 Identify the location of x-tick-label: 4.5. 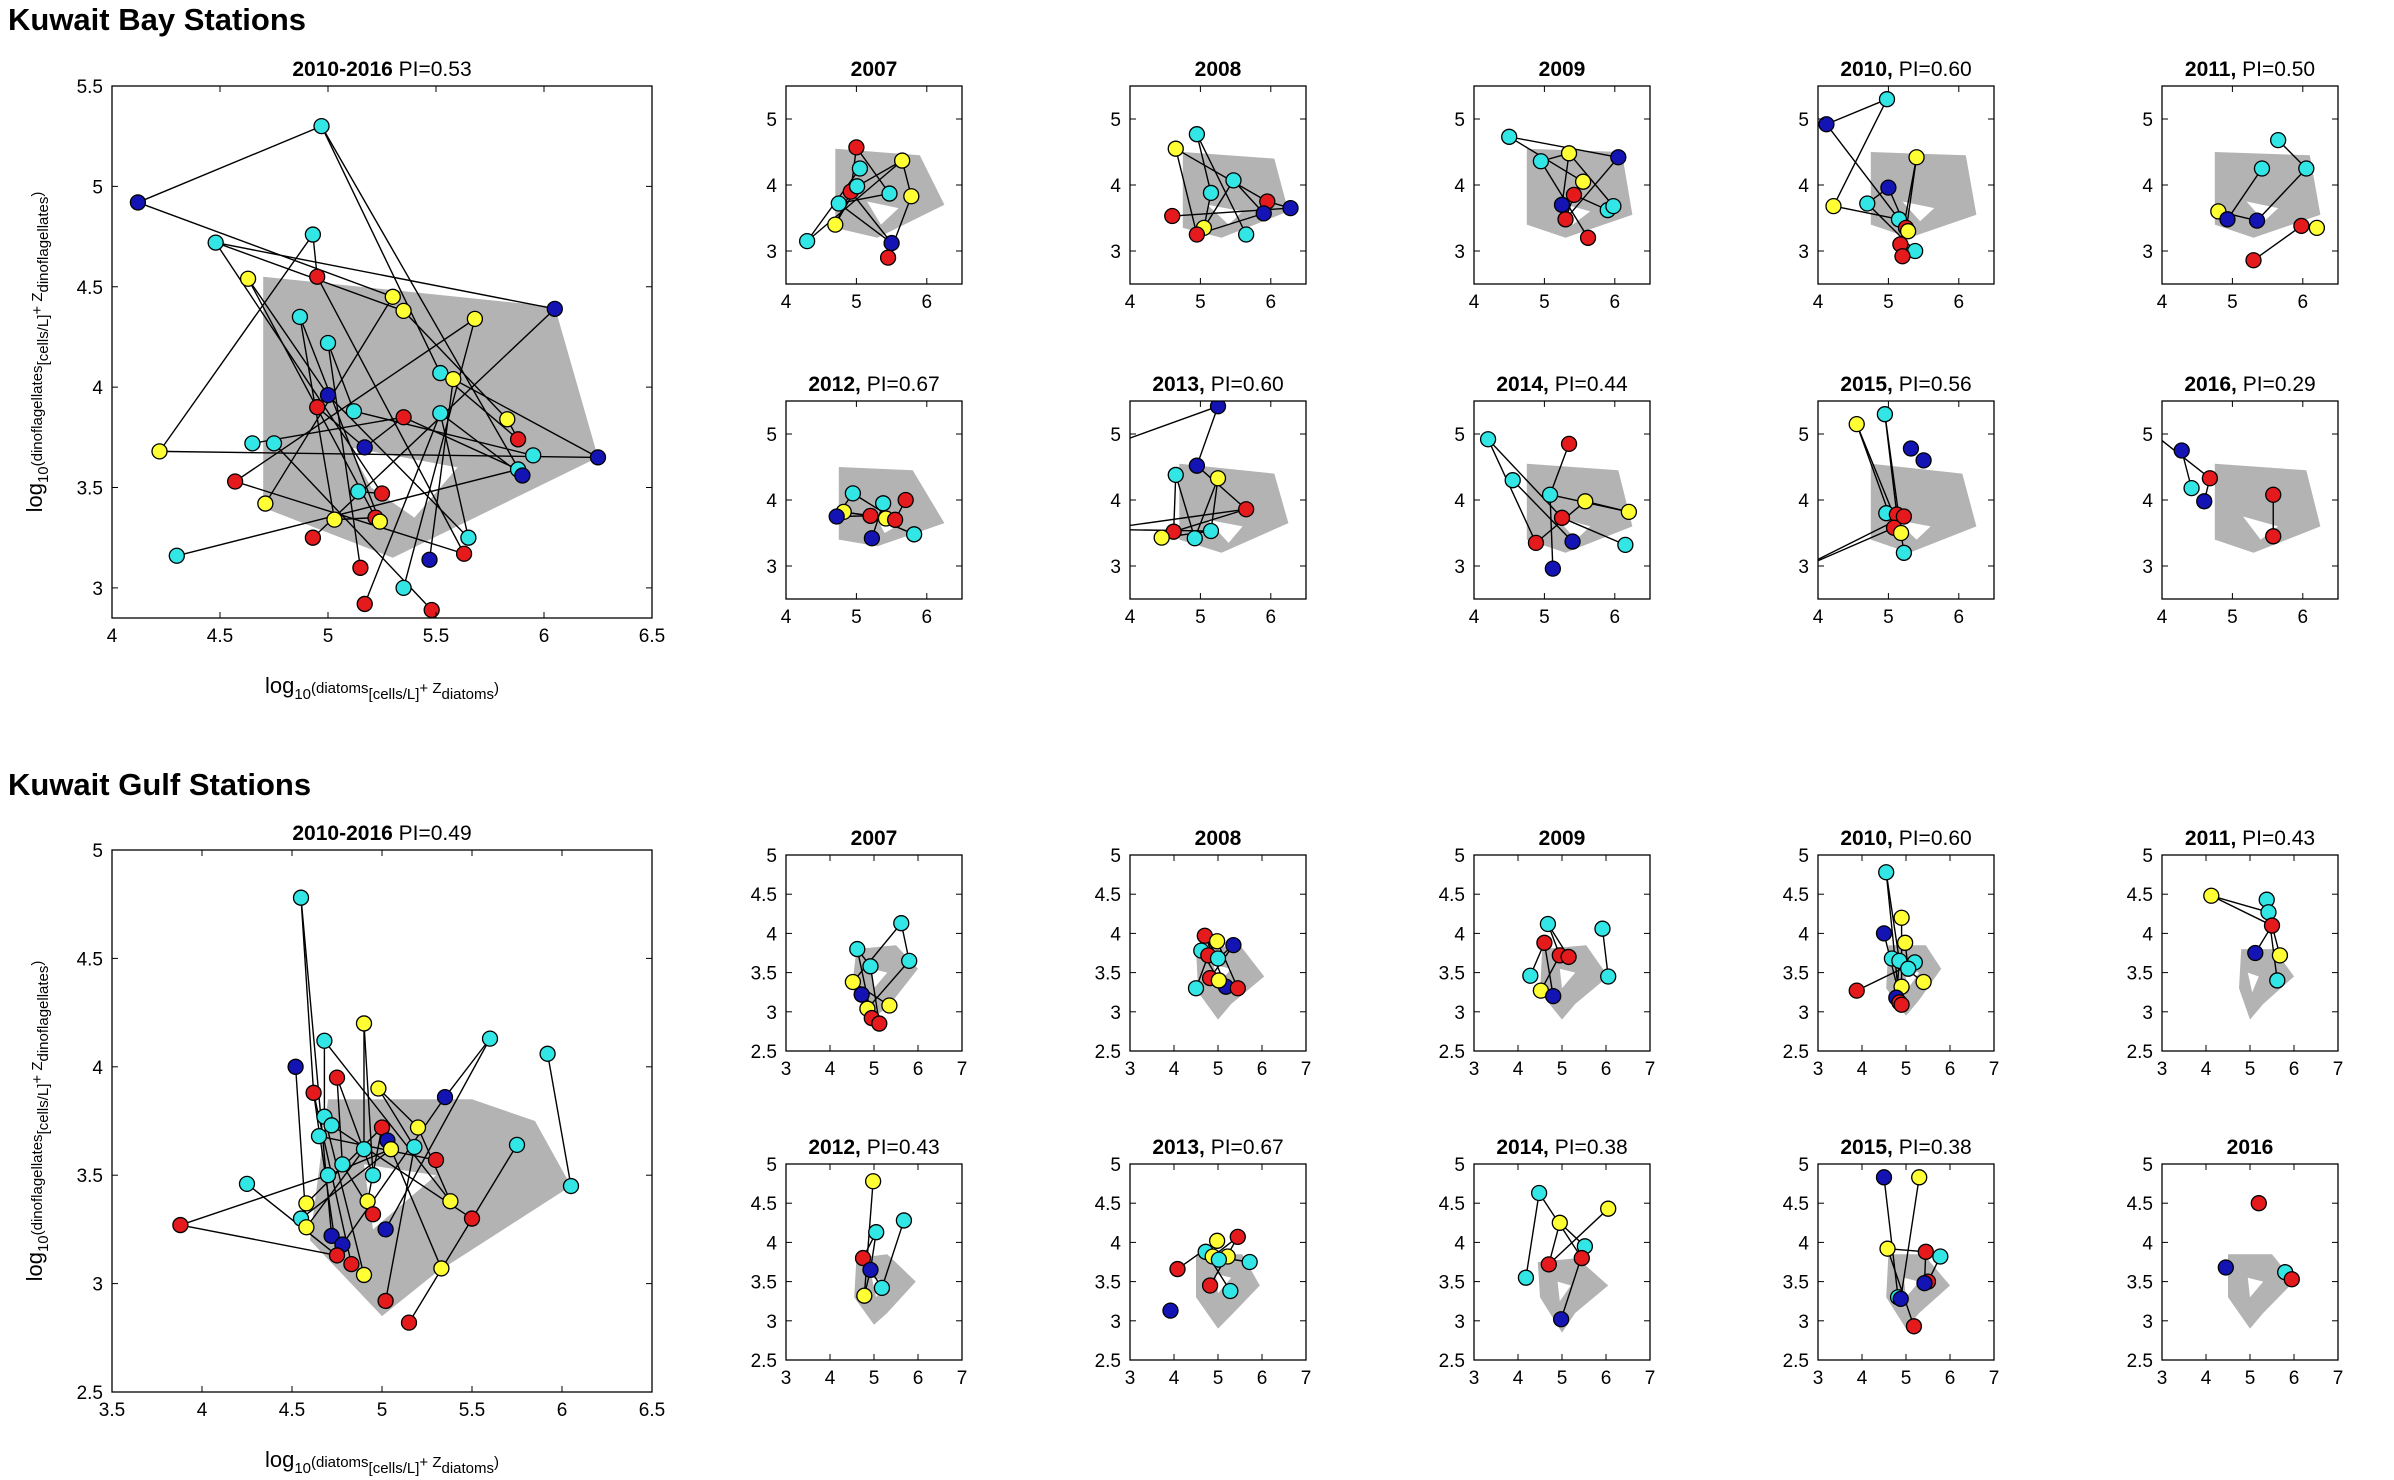
(292, 1410).